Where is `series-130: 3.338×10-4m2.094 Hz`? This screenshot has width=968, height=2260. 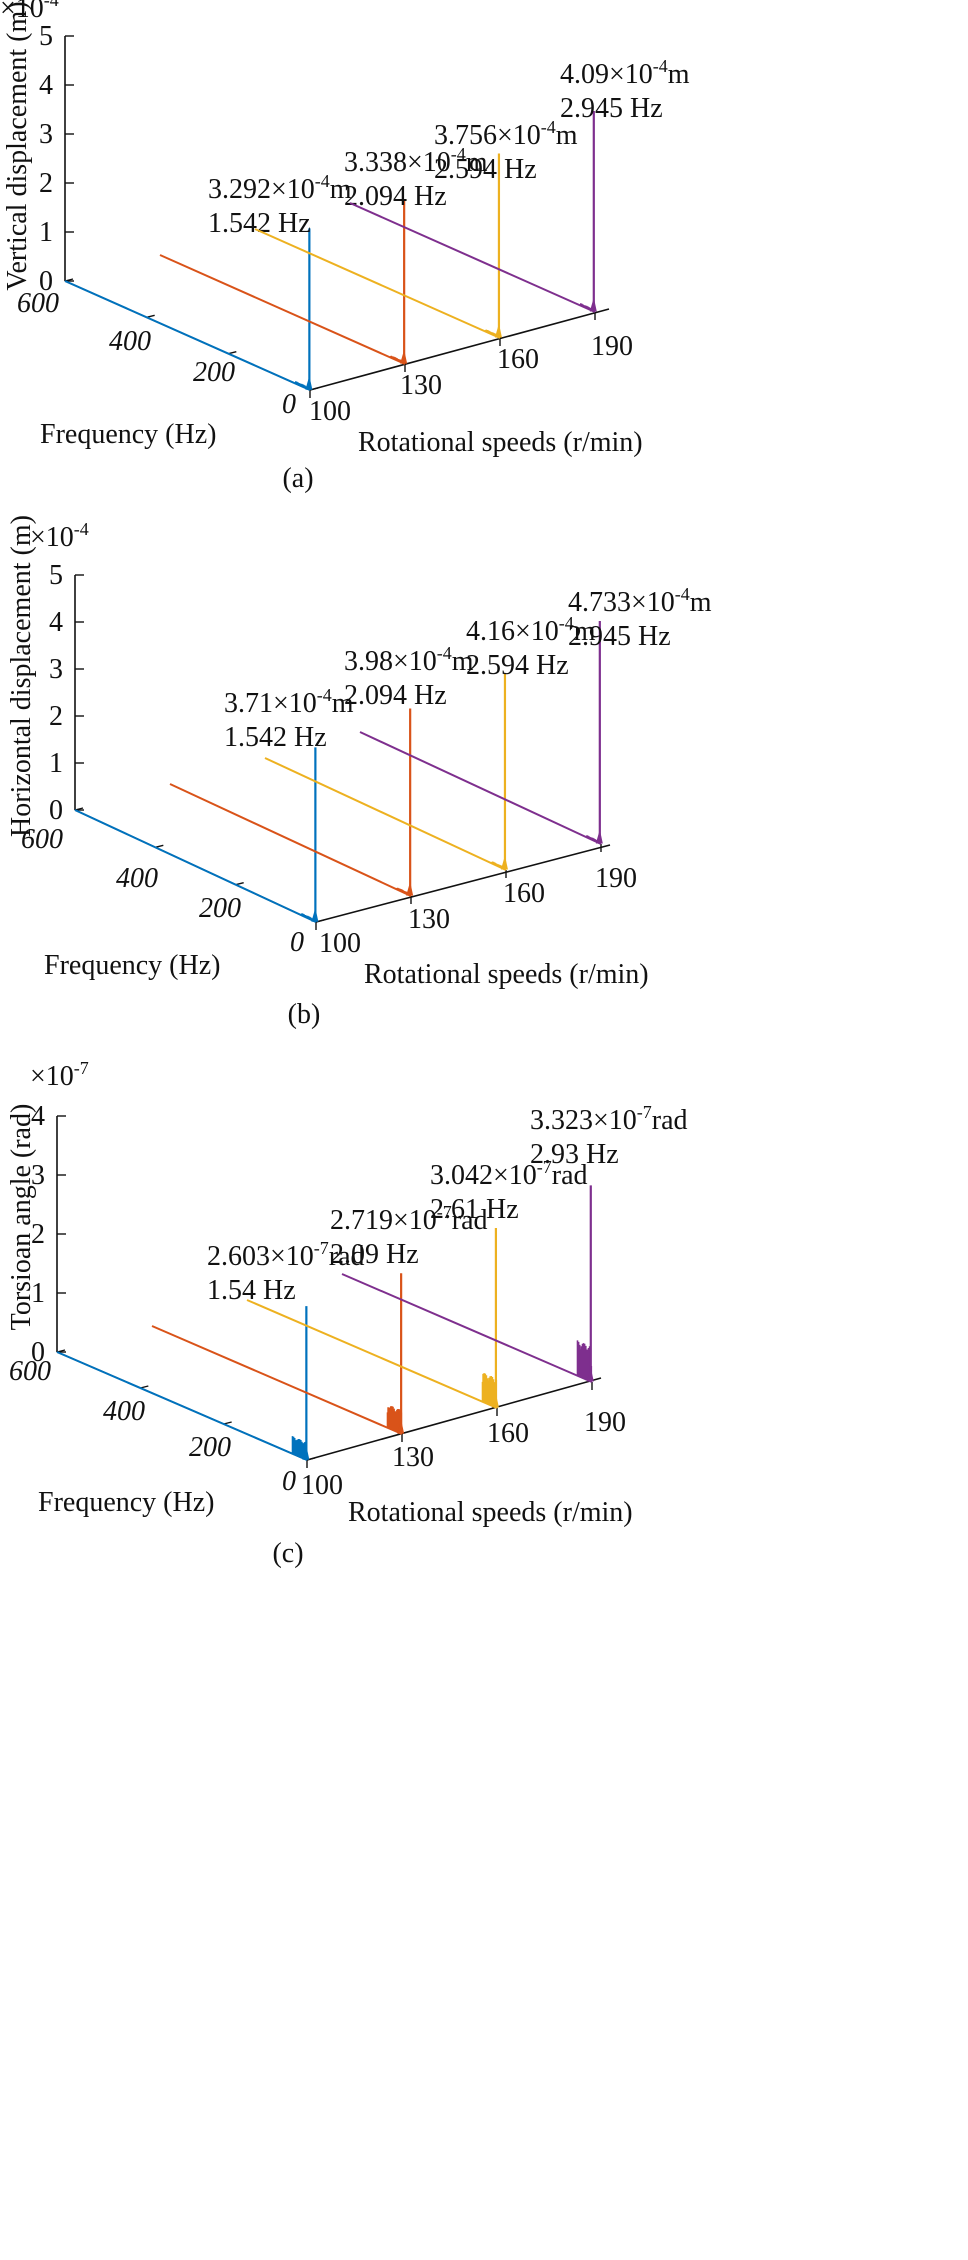
series-130: 3.338×10-4m2.094 Hz is located at coordinates (323, 254).